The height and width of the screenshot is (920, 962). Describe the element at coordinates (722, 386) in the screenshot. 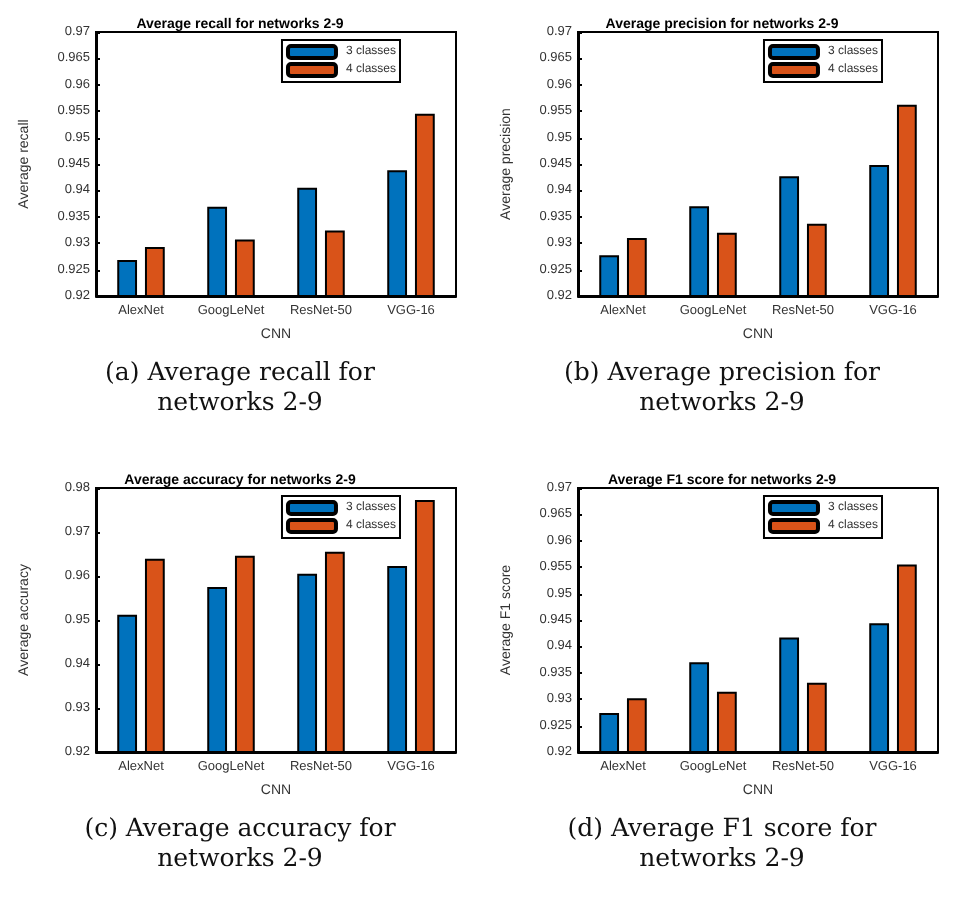

I see `text: (b) Average precision for networks 2-9` at that location.